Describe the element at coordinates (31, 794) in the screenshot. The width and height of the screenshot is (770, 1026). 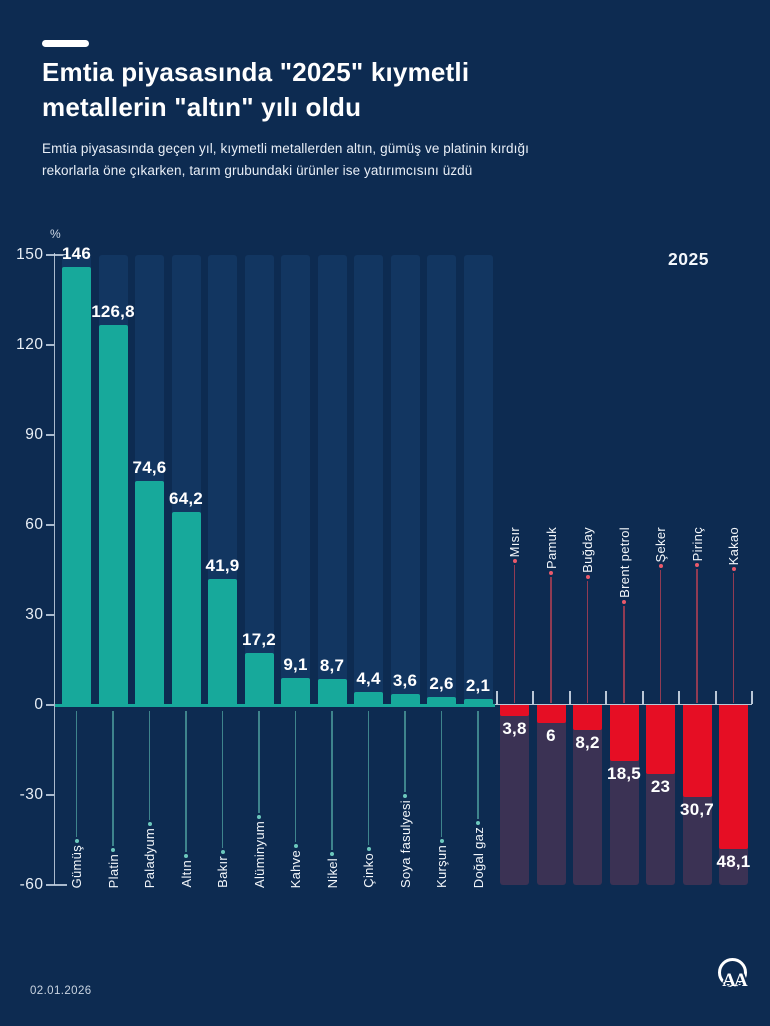
I see `y-axis-tick-label: -30` at that location.